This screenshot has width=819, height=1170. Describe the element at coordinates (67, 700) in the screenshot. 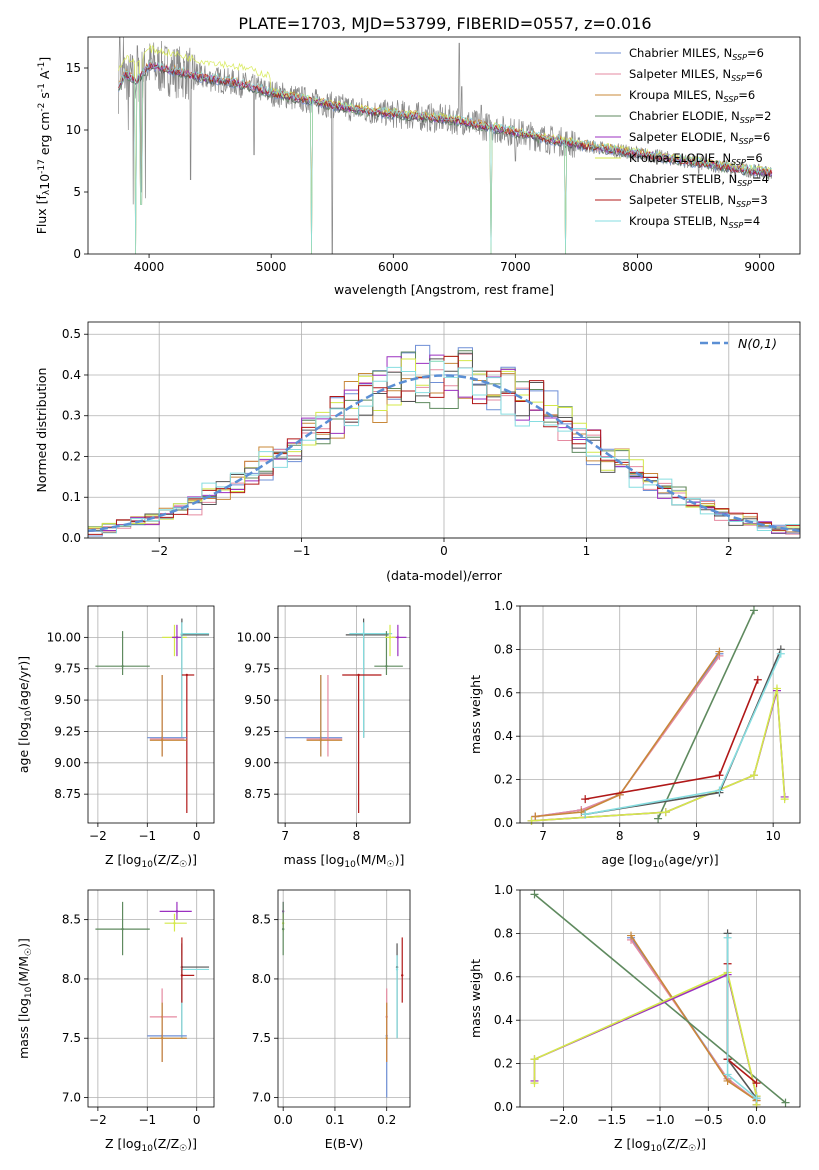

I see `y-tick-label: 9.50` at that location.